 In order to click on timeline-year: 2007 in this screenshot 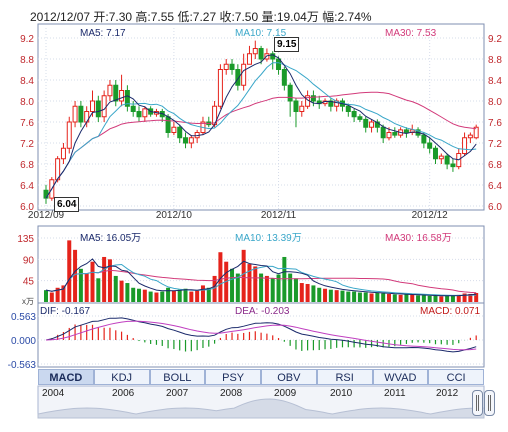, I will do `click(177, 393)`.